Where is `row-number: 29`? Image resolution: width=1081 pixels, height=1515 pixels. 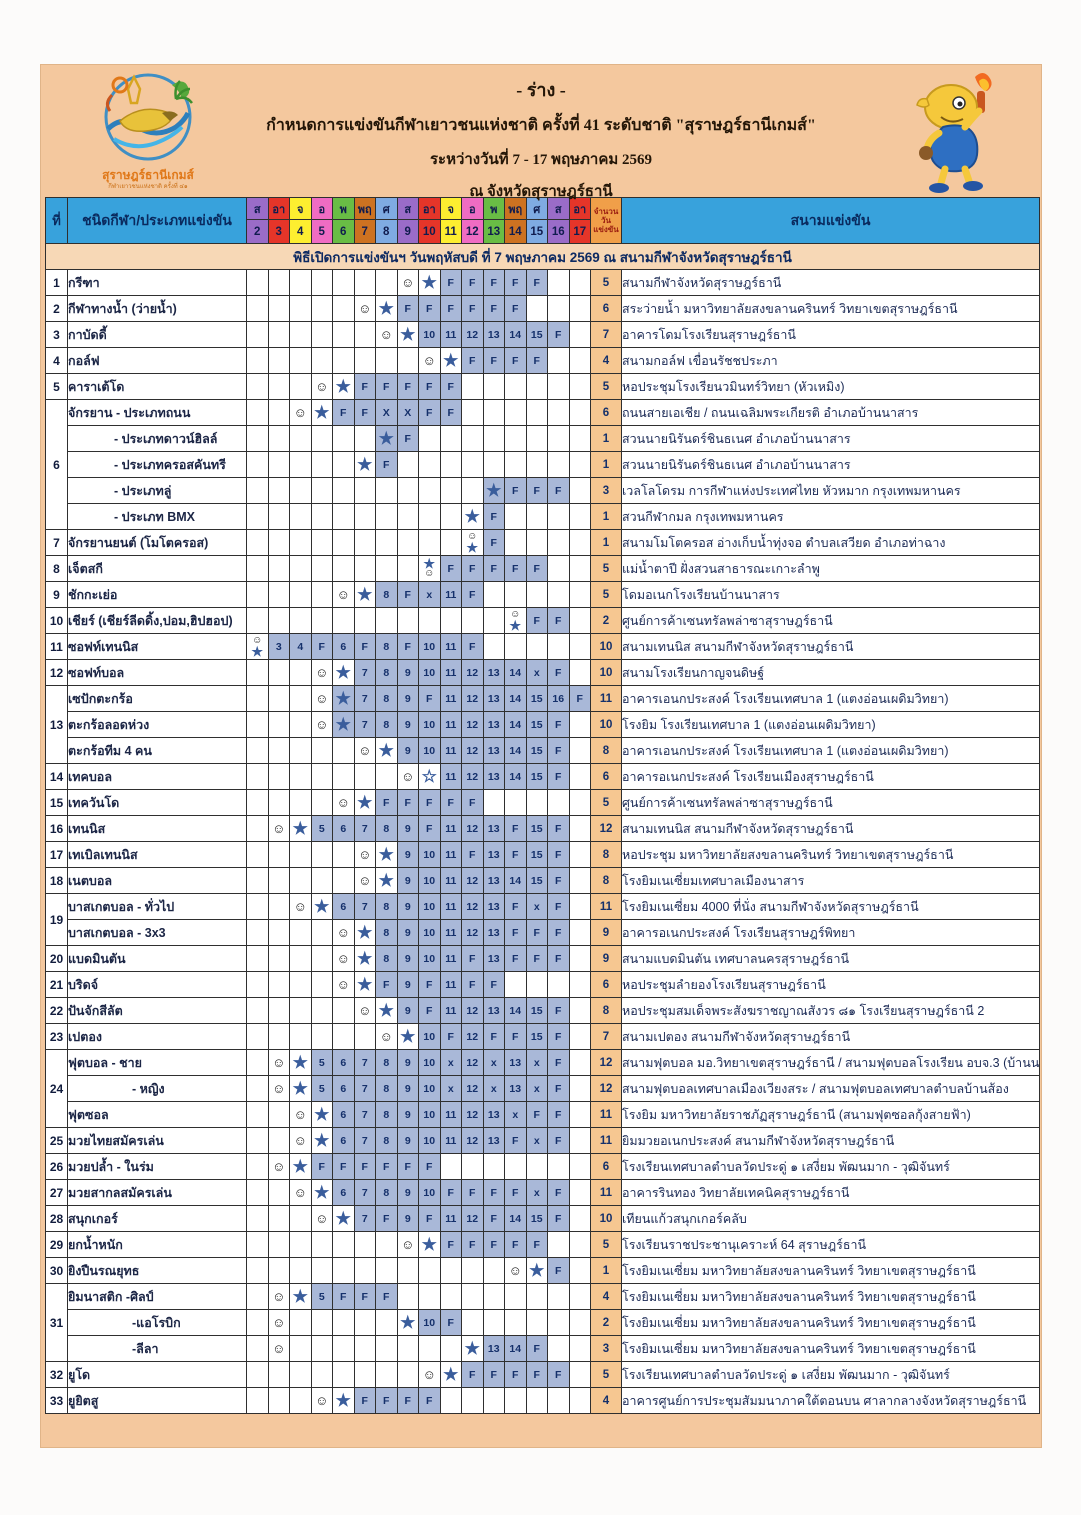
row-number: 29 is located at coordinates (56, 1244).